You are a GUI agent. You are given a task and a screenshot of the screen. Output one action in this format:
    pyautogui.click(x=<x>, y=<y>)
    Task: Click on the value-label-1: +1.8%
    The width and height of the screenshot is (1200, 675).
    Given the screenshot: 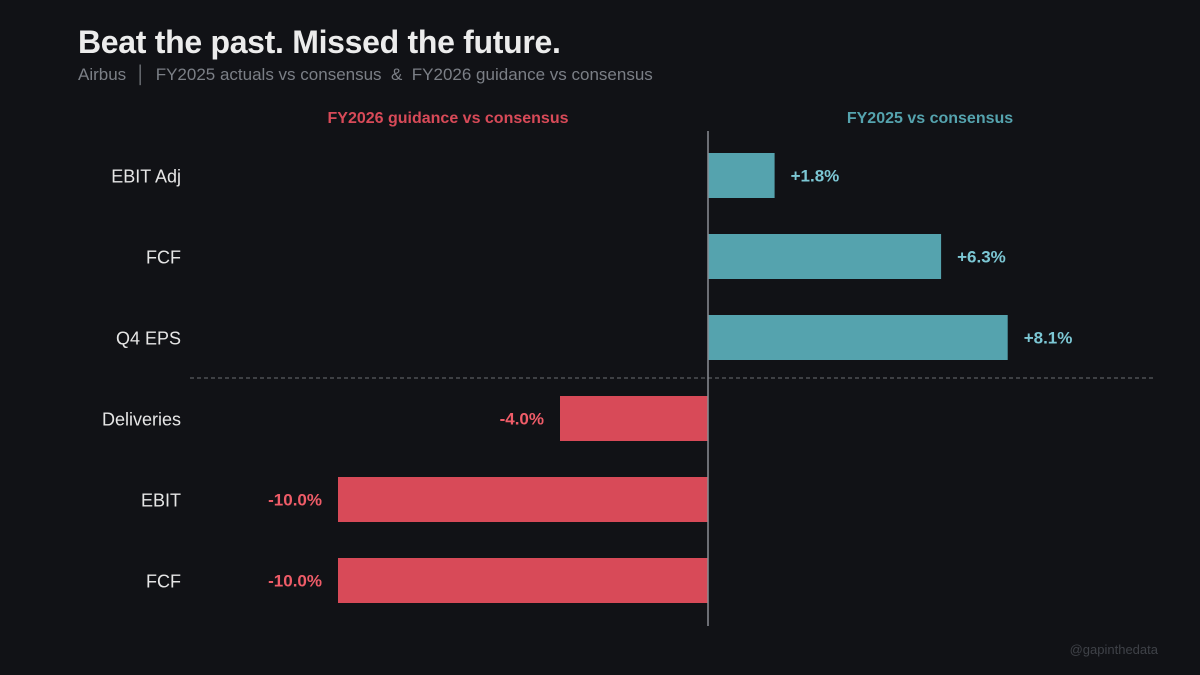 What is the action you would take?
    pyautogui.click(x=815, y=176)
    